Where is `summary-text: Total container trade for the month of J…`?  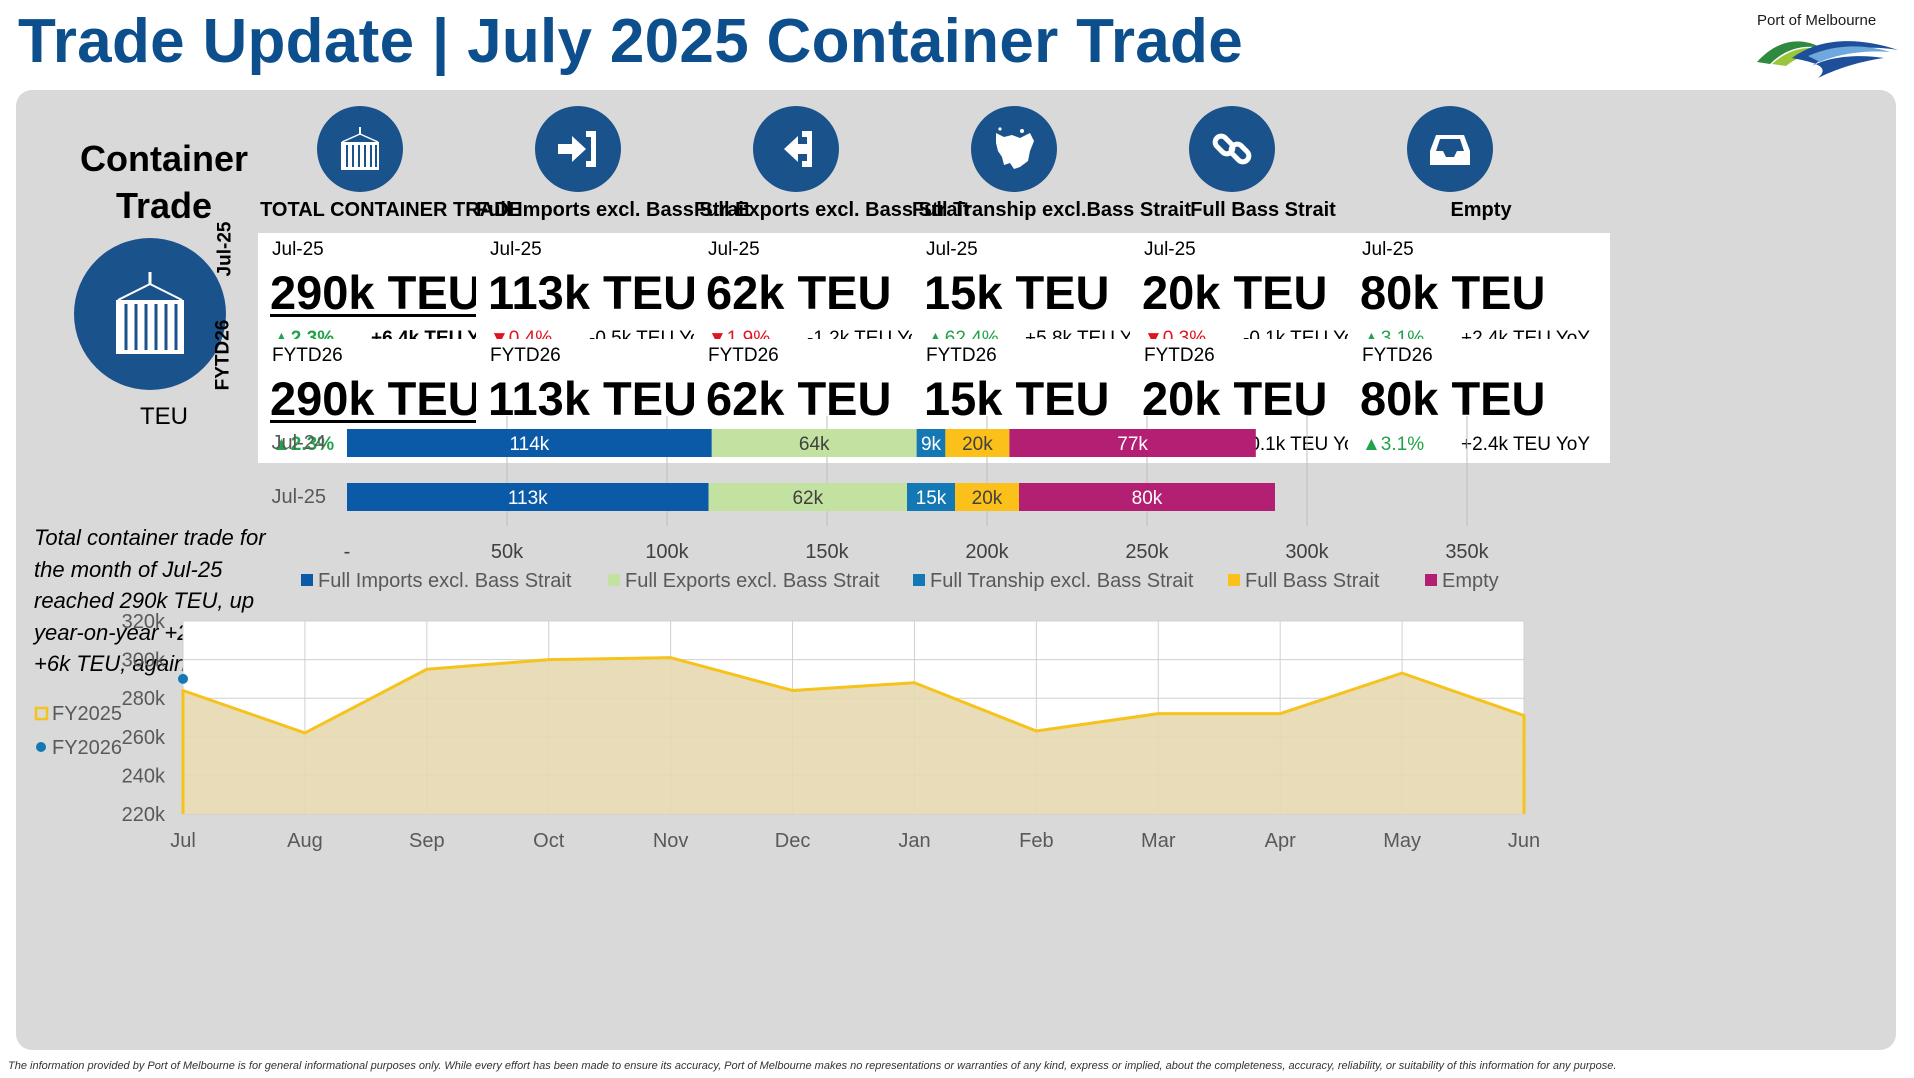 summary-text: Total container trade for the month of J… is located at coordinates (152, 600).